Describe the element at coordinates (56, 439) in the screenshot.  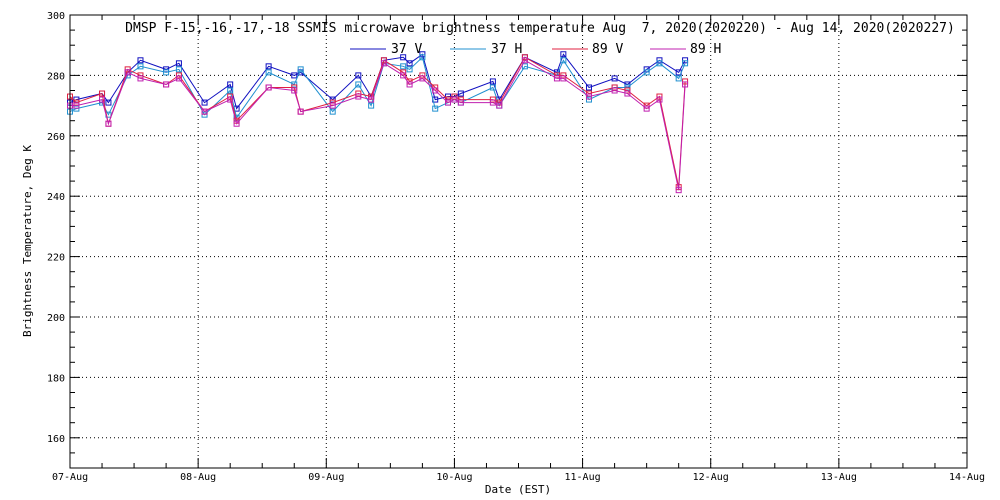
I see `y-tick-label: 160` at that location.